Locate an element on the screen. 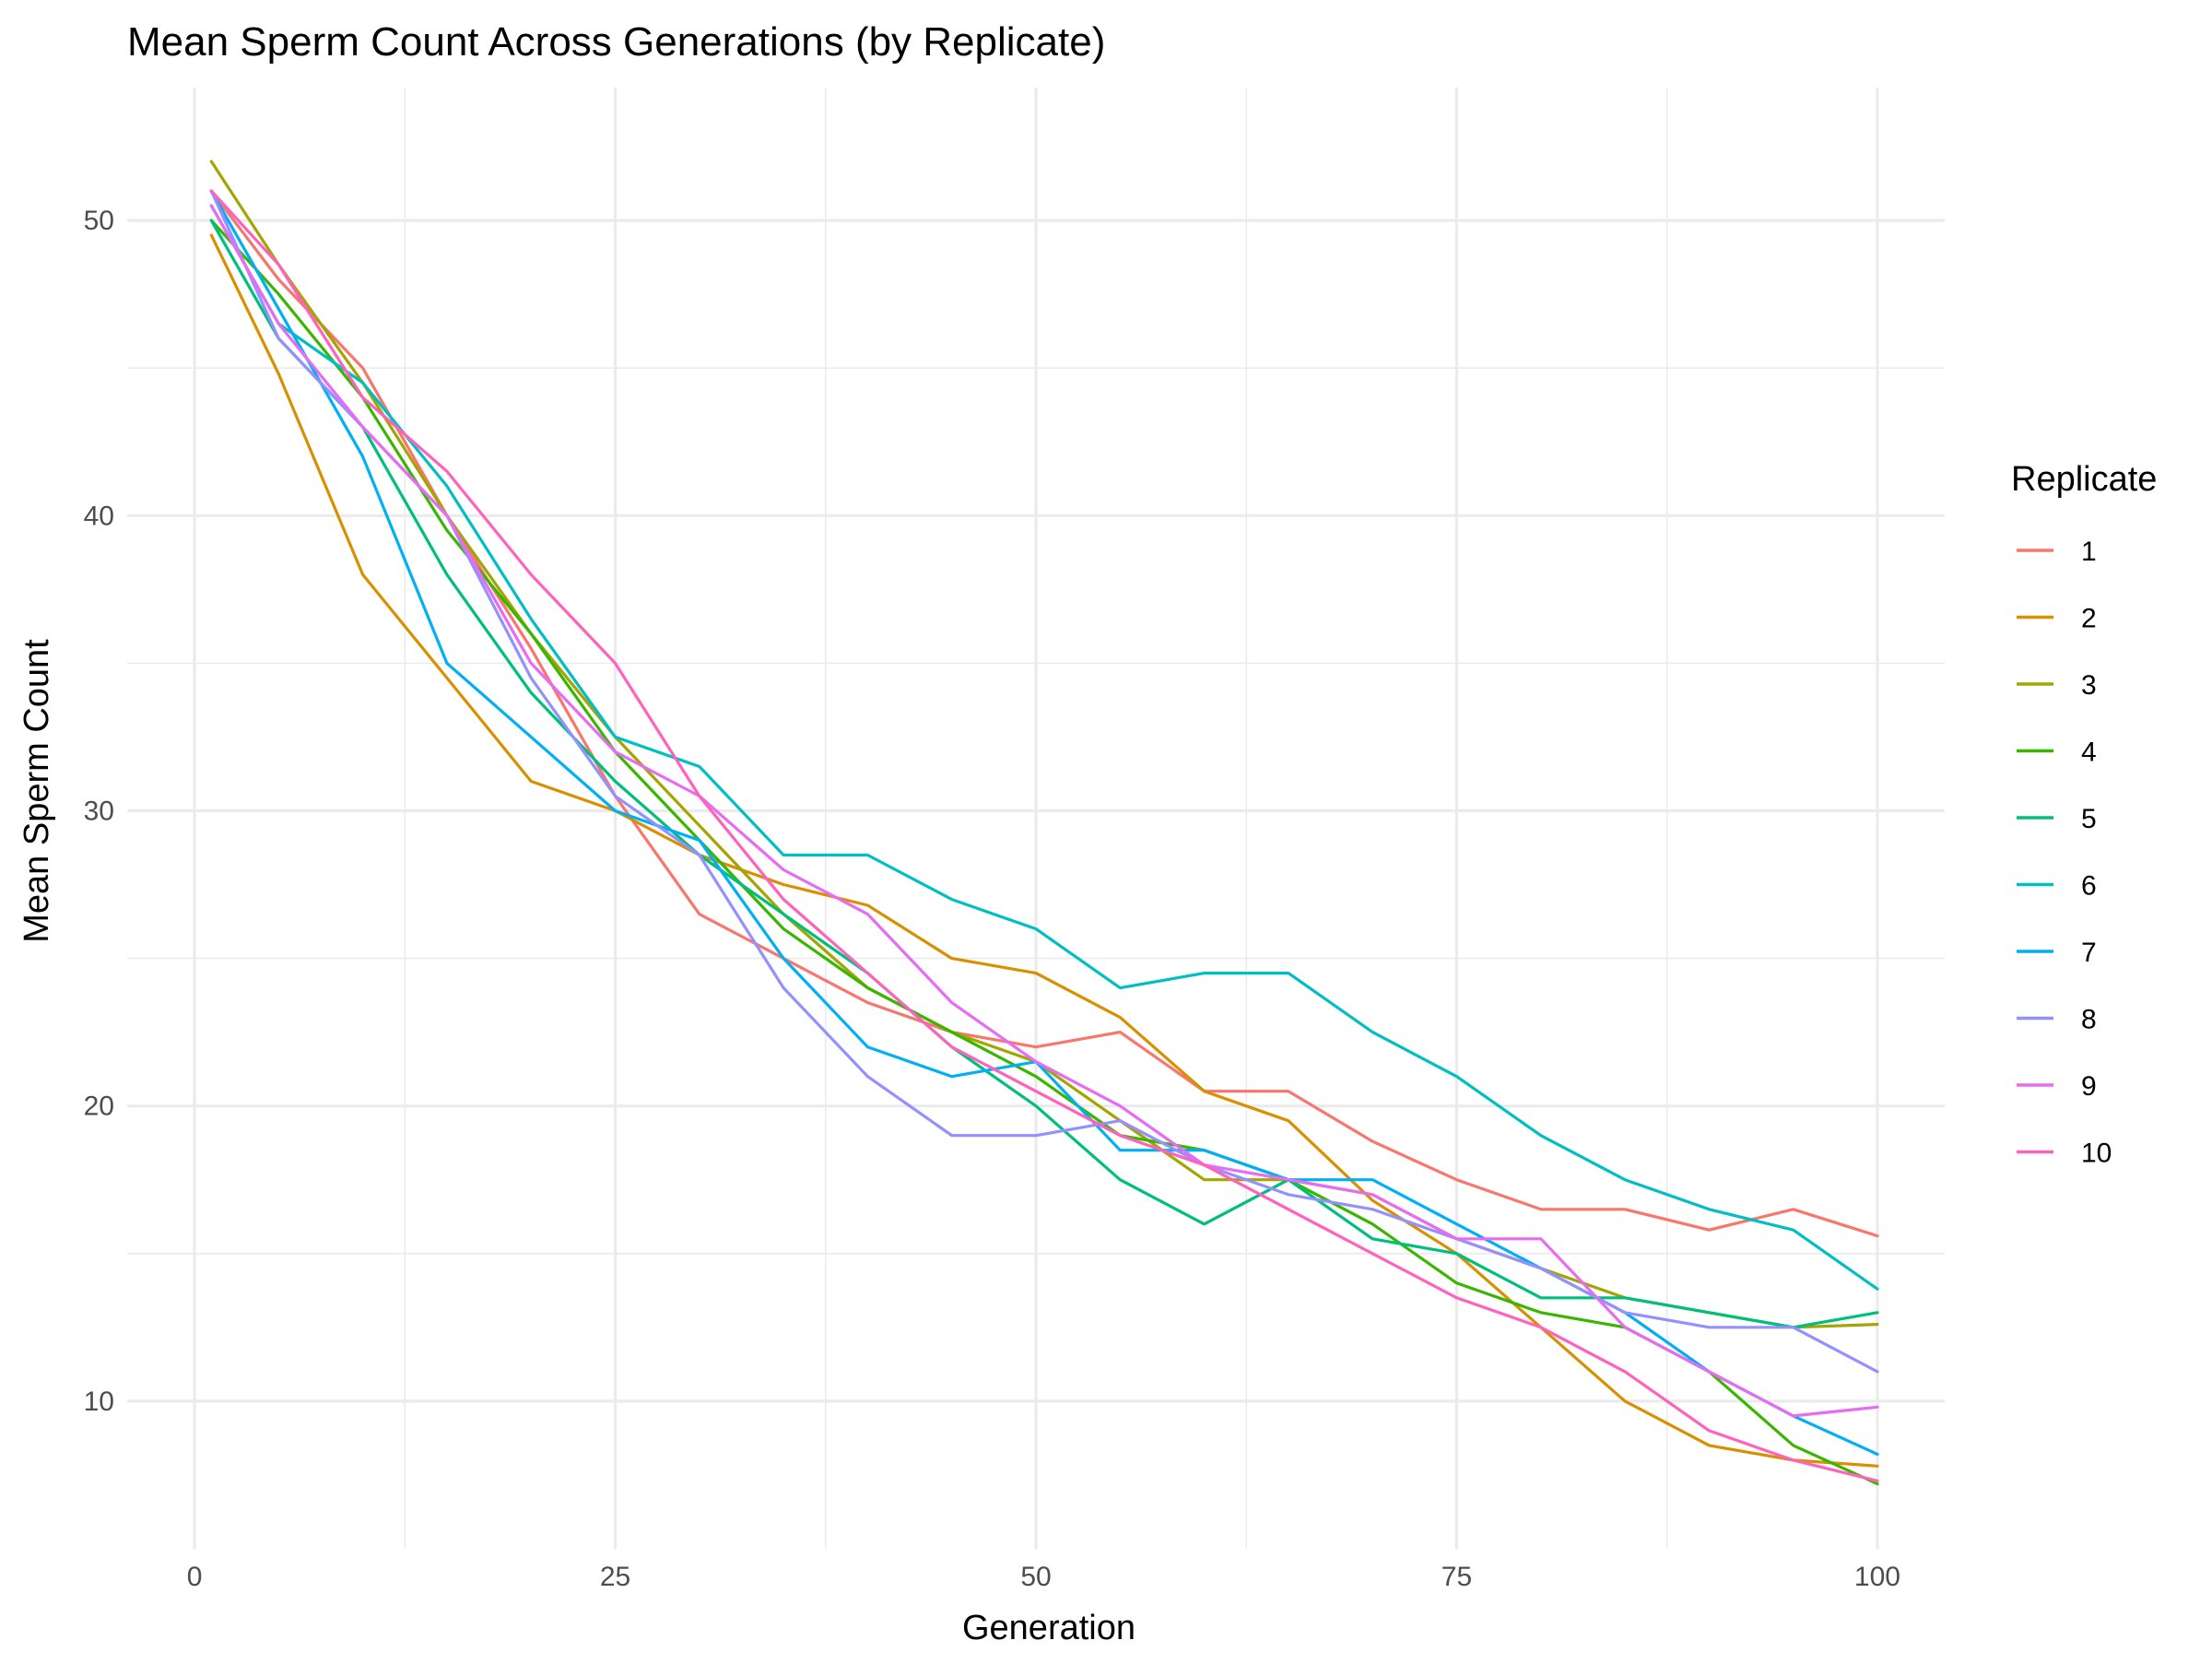 The height and width of the screenshot is (1664, 2212). y-axis-ticks: 10 20 30 40 50 is located at coordinates (99, 811).